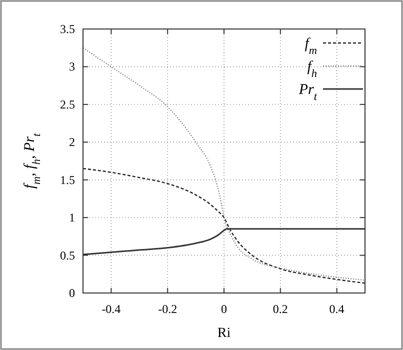  I want to click on legend-label: f$_{m}$, so click(310, 46).